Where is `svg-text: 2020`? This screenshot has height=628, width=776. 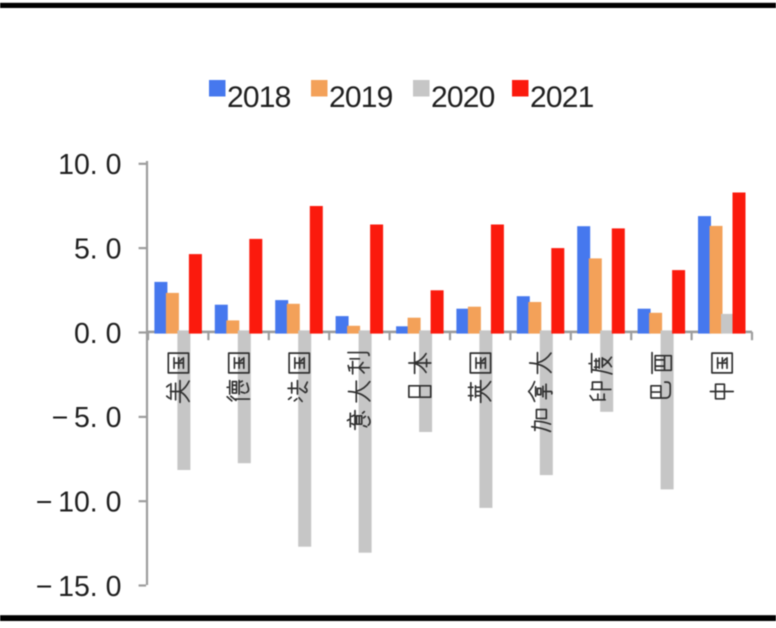
svg-text: 2020 is located at coordinates (463, 97).